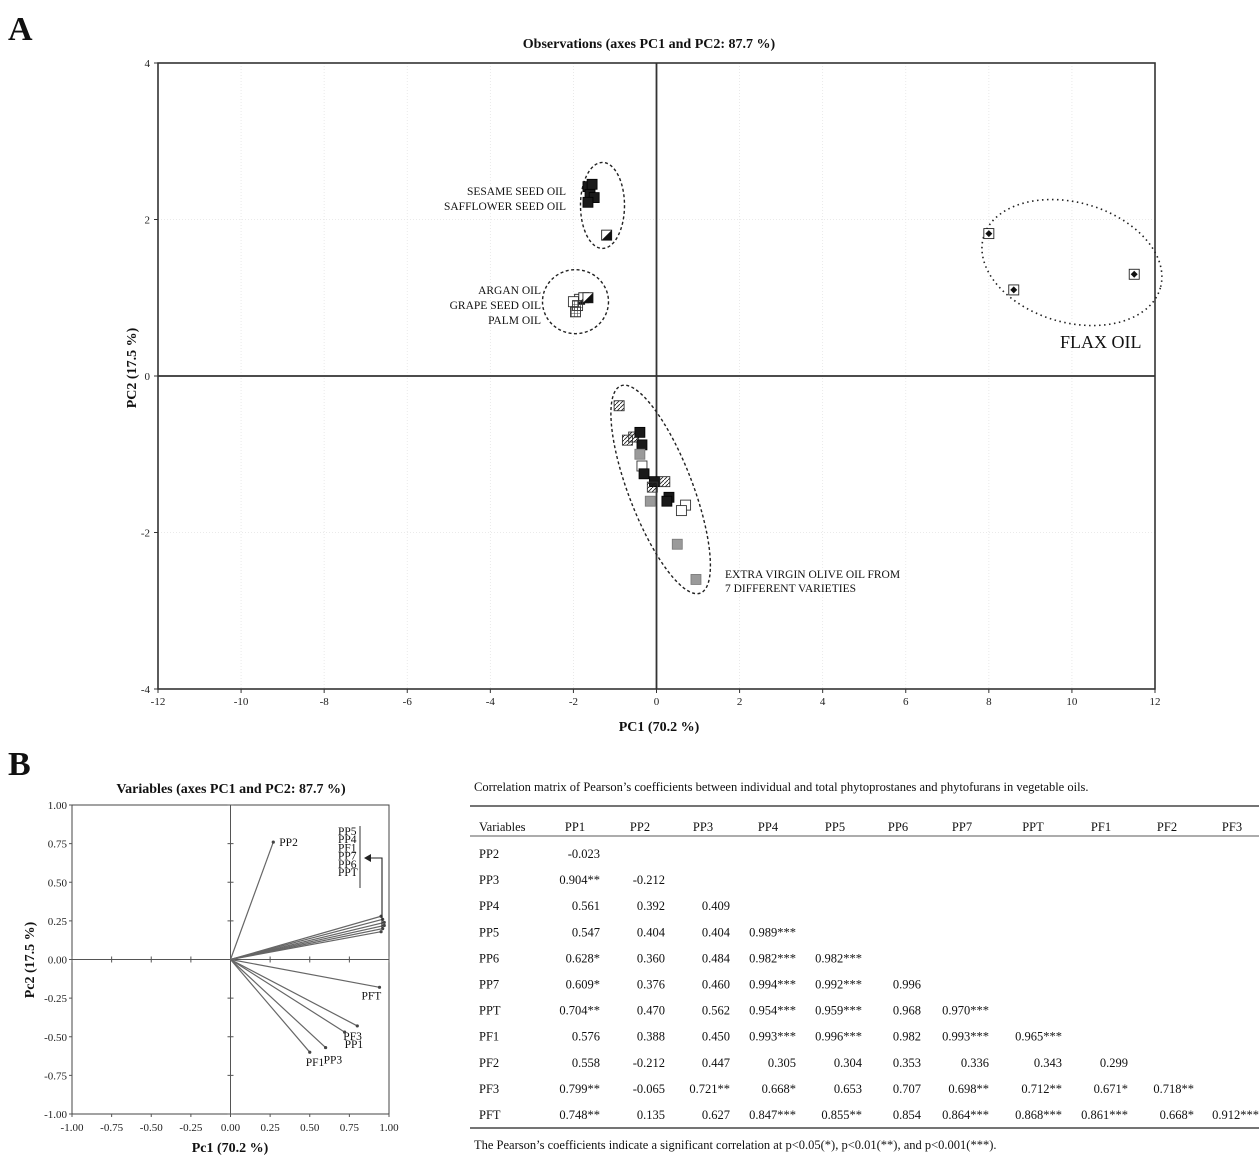  I want to click on x-tick-label: -8, so click(325, 702).